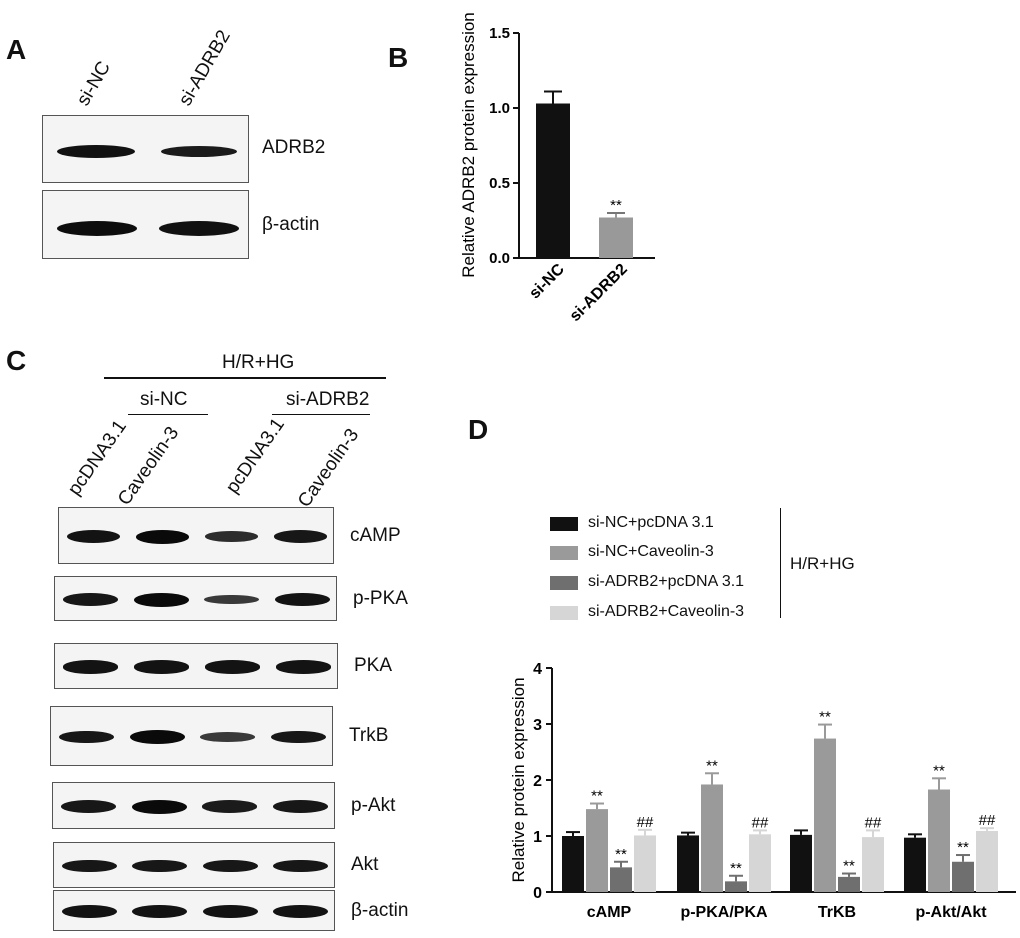 The width and height of the screenshot is (1020, 938). What do you see at coordinates (16, 360) in the screenshot?
I see `panel-letter-c: C` at bounding box center [16, 360].